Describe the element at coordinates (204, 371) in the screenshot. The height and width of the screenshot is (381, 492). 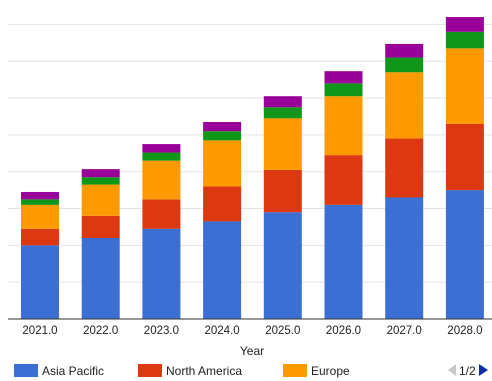
I see `legend-label: North America` at that location.